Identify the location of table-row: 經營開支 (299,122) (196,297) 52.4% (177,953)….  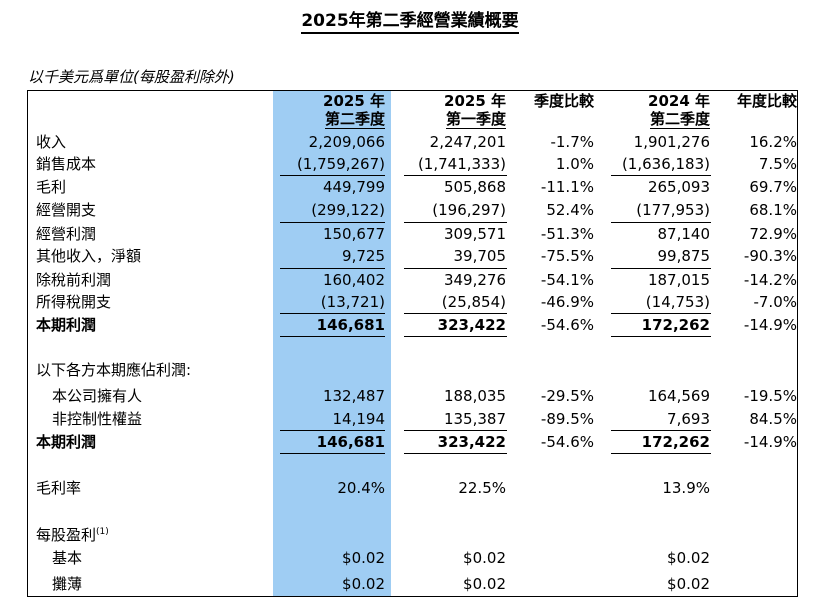
(416, 210).